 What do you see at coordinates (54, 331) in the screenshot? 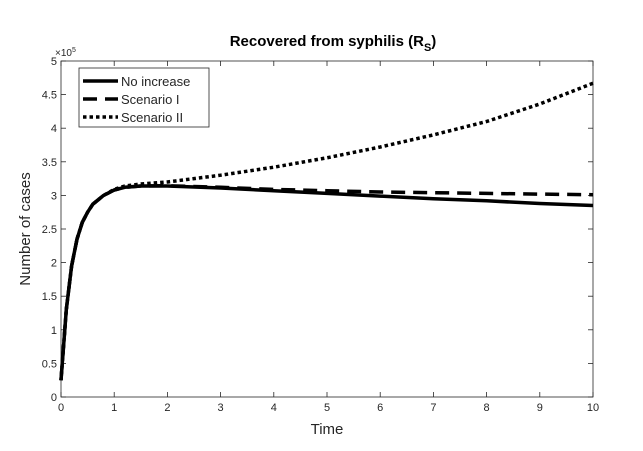
I see `y-tick-label: 1` at bounding box center [54, 331].